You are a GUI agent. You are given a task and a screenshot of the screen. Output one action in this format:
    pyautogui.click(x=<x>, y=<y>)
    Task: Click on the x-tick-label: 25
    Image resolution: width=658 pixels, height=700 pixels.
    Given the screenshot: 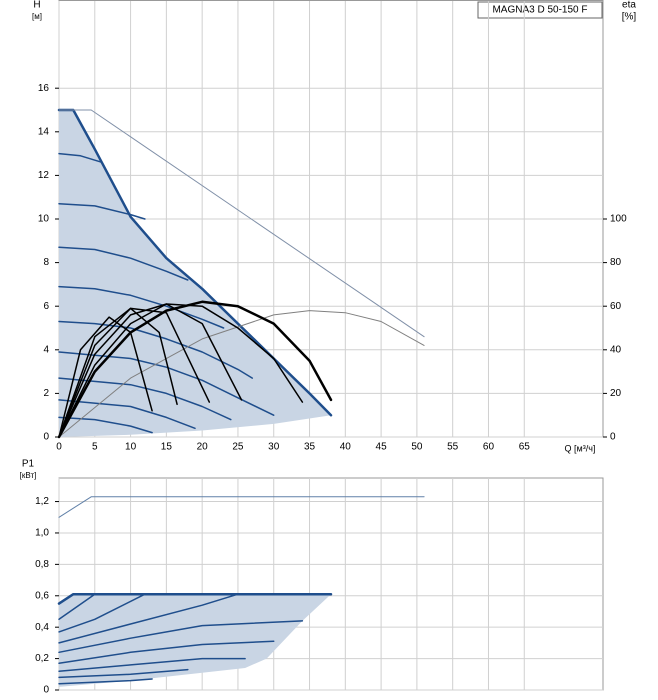 What is the action you would take?
    pyautogui.click(x=238, y=447)
    